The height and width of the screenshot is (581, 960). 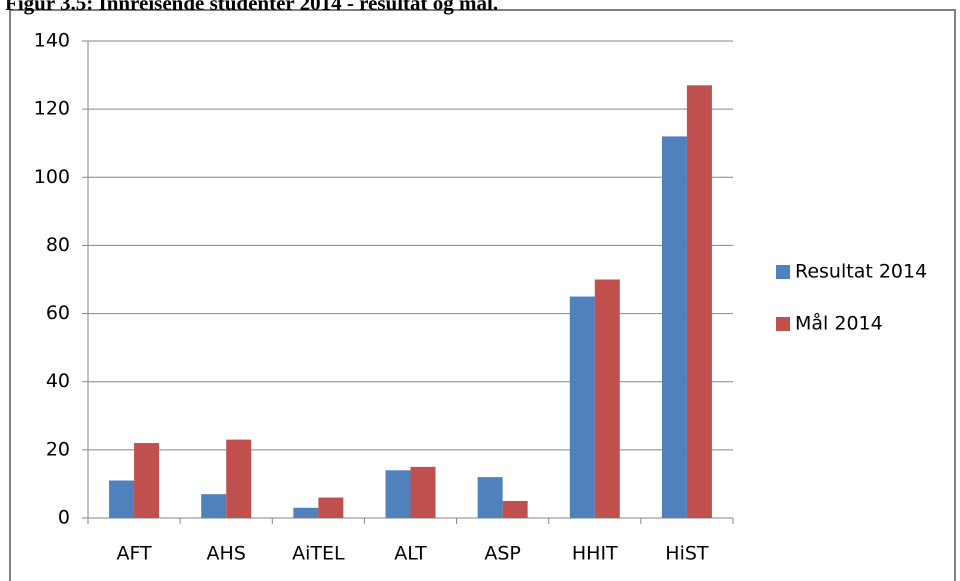 What do you see at coordinates (410, 554) in the screenshot?
I see `x-tick-label: ALT` at bounding box center [410, 554].